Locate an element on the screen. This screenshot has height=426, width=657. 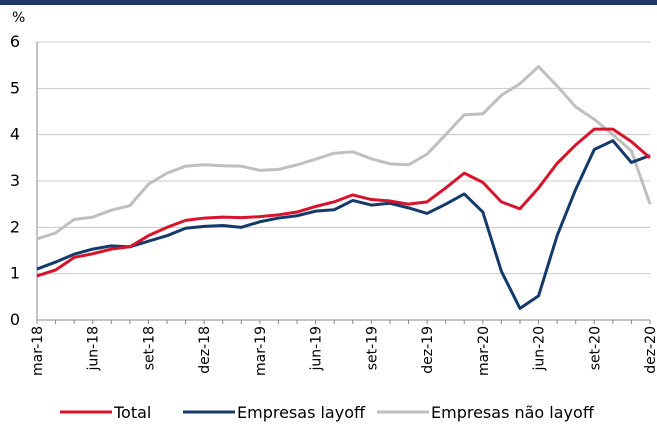
y-tick-label: 6 is located at coordinates (15, 41).